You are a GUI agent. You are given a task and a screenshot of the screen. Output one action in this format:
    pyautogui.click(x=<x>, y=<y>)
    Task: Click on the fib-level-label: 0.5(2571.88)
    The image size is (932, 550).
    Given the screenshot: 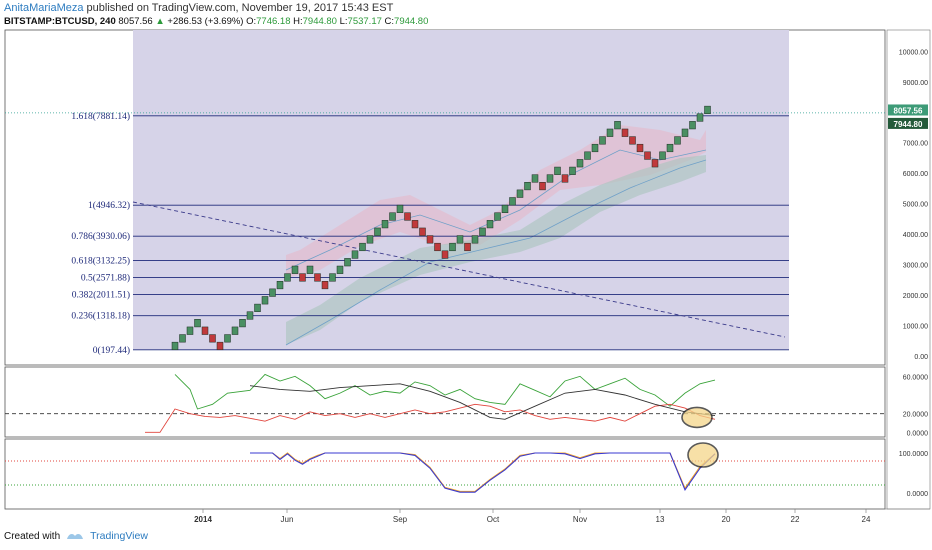 What is the action you would take?
    pyautogui.click(x=105, y=278)
    